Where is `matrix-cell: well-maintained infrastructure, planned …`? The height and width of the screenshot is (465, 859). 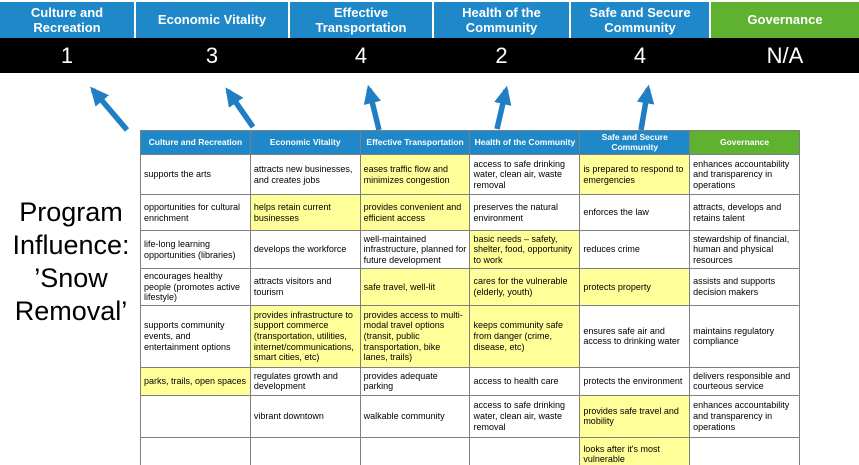
matrix-cell: well-maintained infrastructure, planned … is located at coordinates (415, 249).